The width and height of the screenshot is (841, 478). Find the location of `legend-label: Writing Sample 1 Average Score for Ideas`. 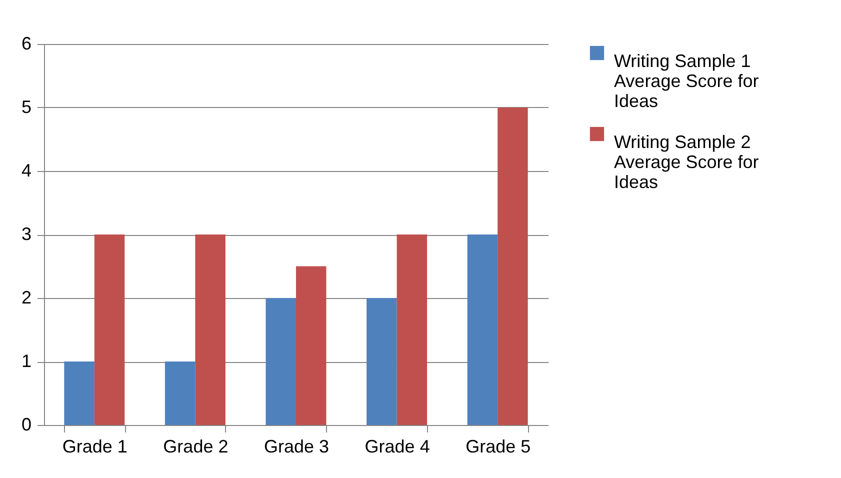

legend-label: Writing Sample 1 Average Score for Ideas is located at coordinates (686, 81).